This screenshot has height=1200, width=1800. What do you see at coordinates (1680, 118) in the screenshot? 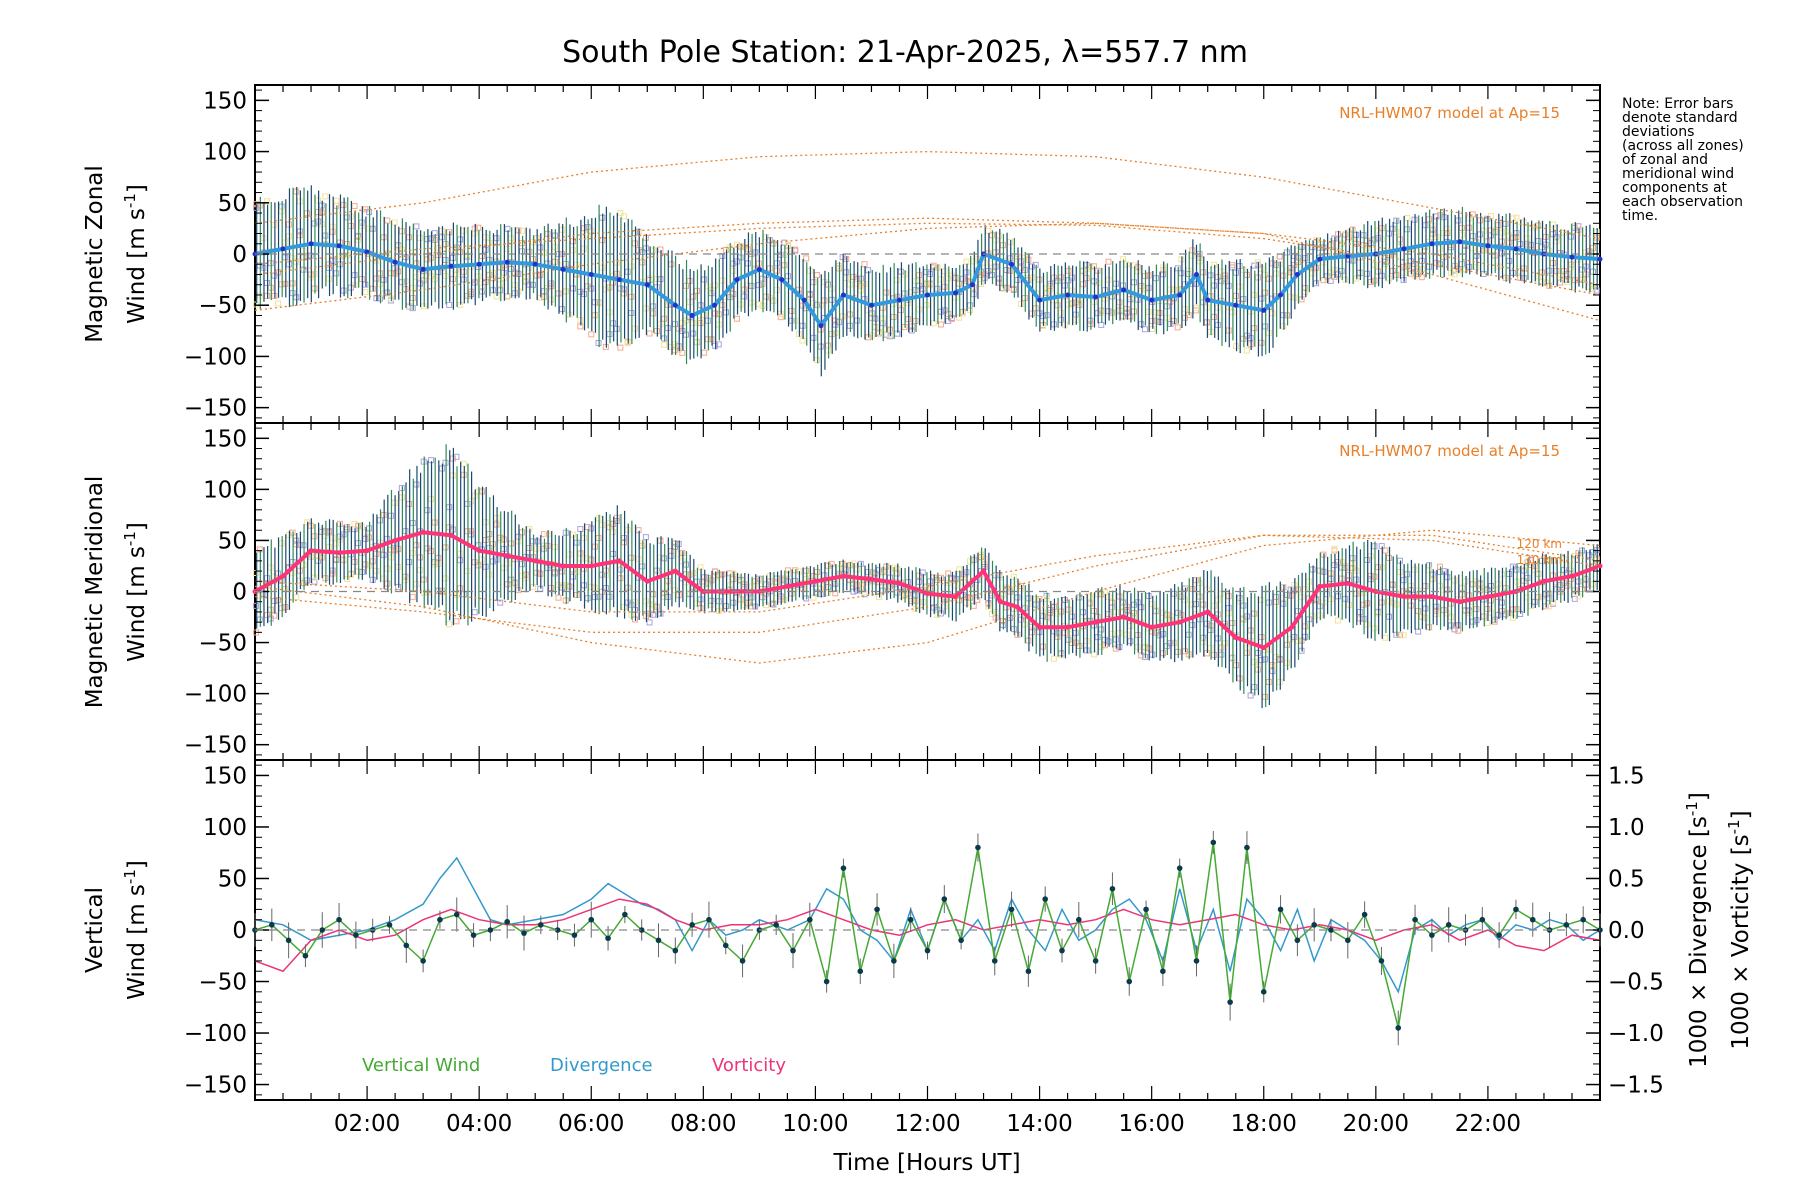
I see `note-line: denote standard` at bounding box center [1680, 118].